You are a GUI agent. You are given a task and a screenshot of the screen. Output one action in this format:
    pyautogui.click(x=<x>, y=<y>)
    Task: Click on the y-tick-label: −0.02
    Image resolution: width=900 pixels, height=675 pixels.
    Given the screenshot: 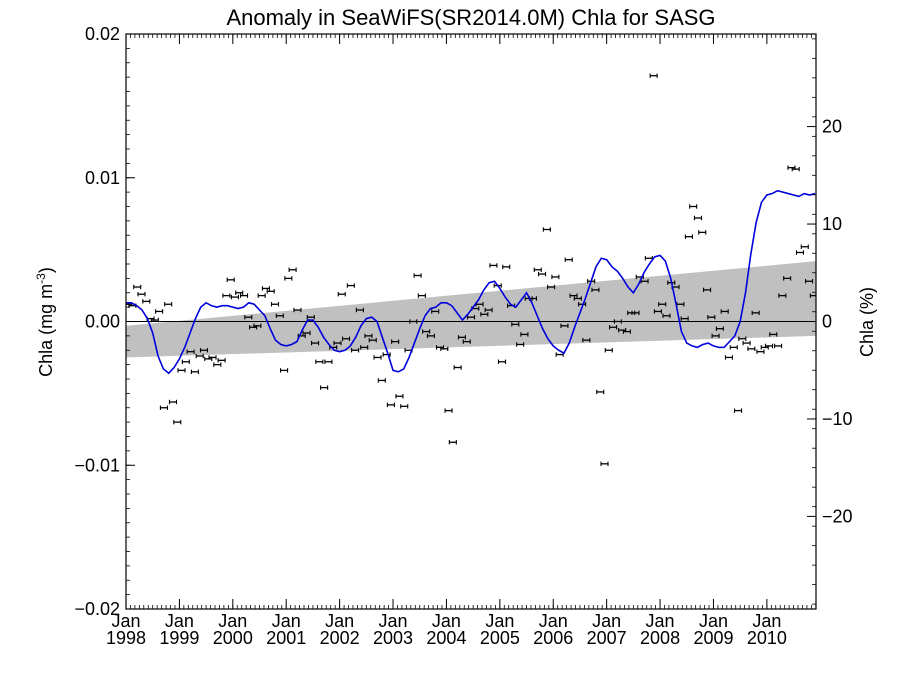 What is the action you would take?
    pyautogui.click(x=97, y=609)
    